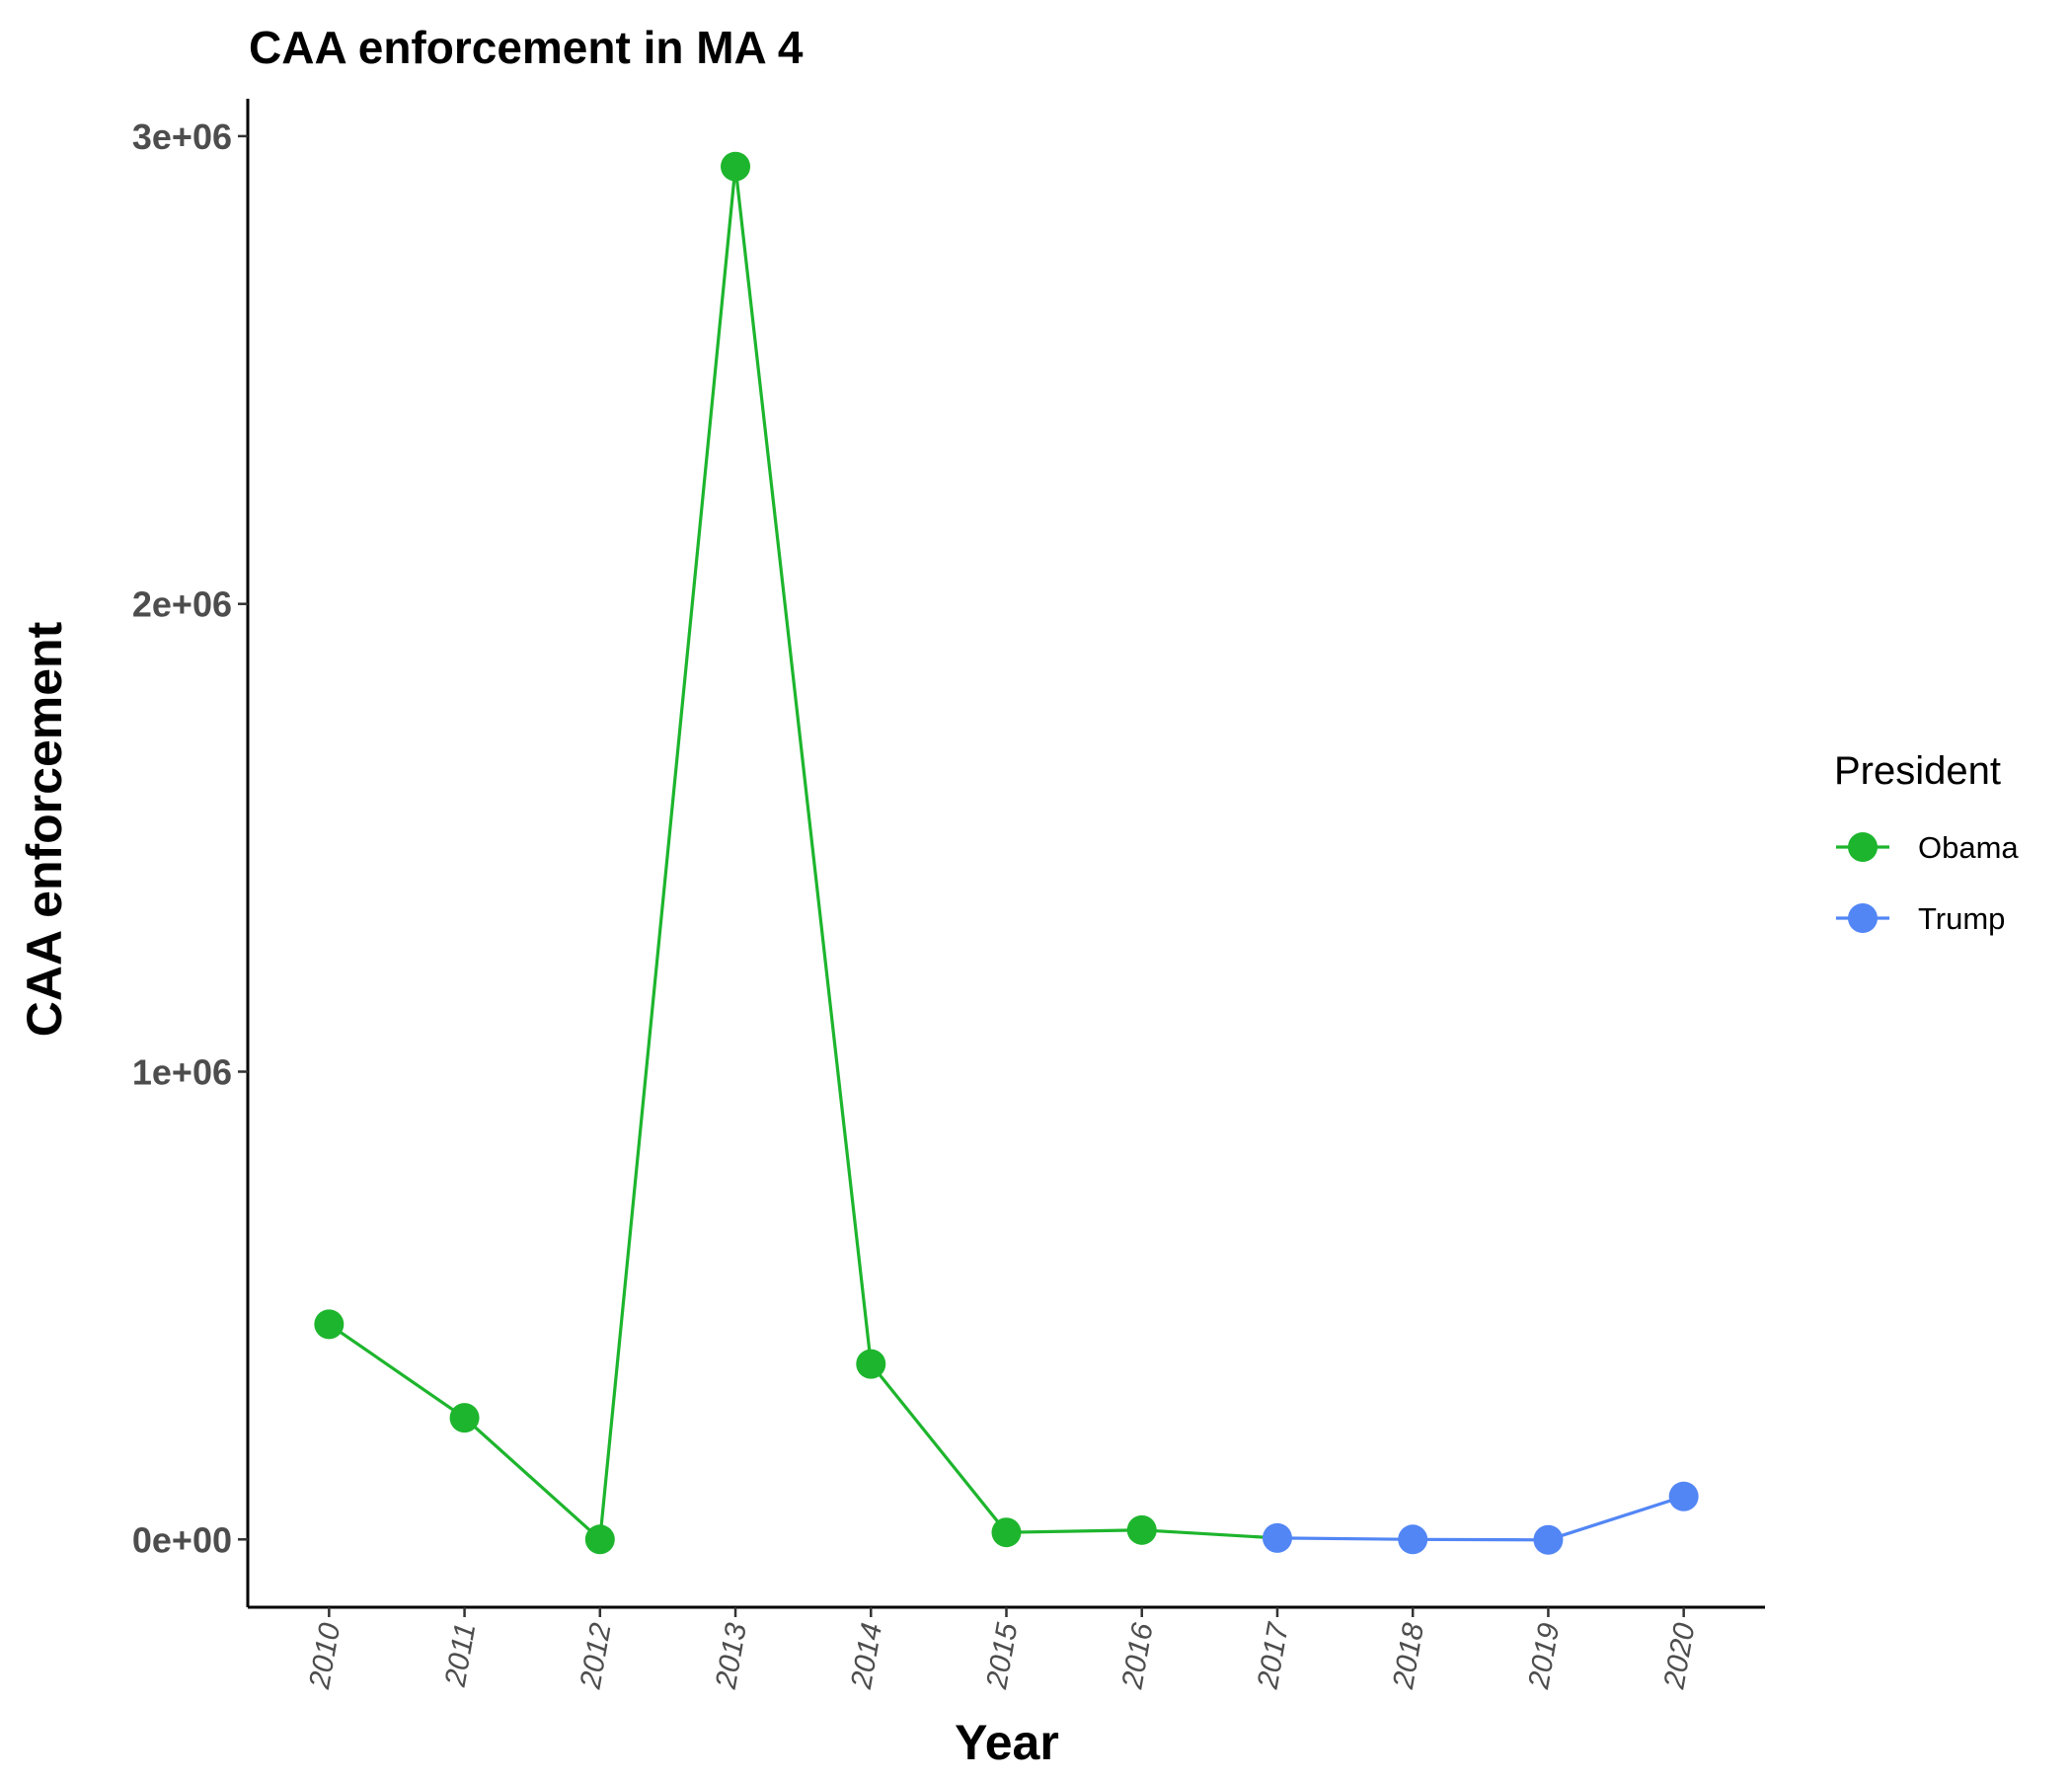 The width and height of the screenshot is (2072, 1781). Describe the element at coordinates (871, 1364) in the screenshot. I see `data-point-obama-2014` at that location.